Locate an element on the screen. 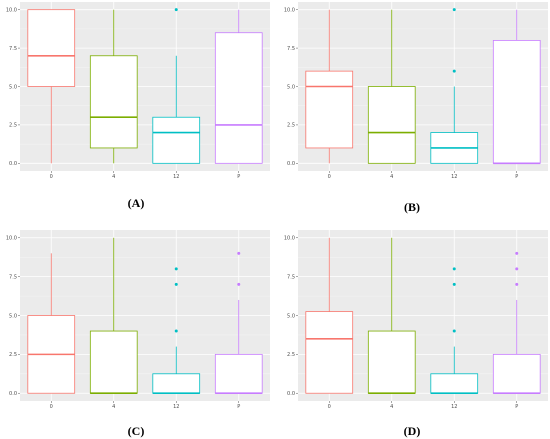 The width and height of the screenshot is (550, 439). panel-label-c: (C) is located at coordinates (136, 431).